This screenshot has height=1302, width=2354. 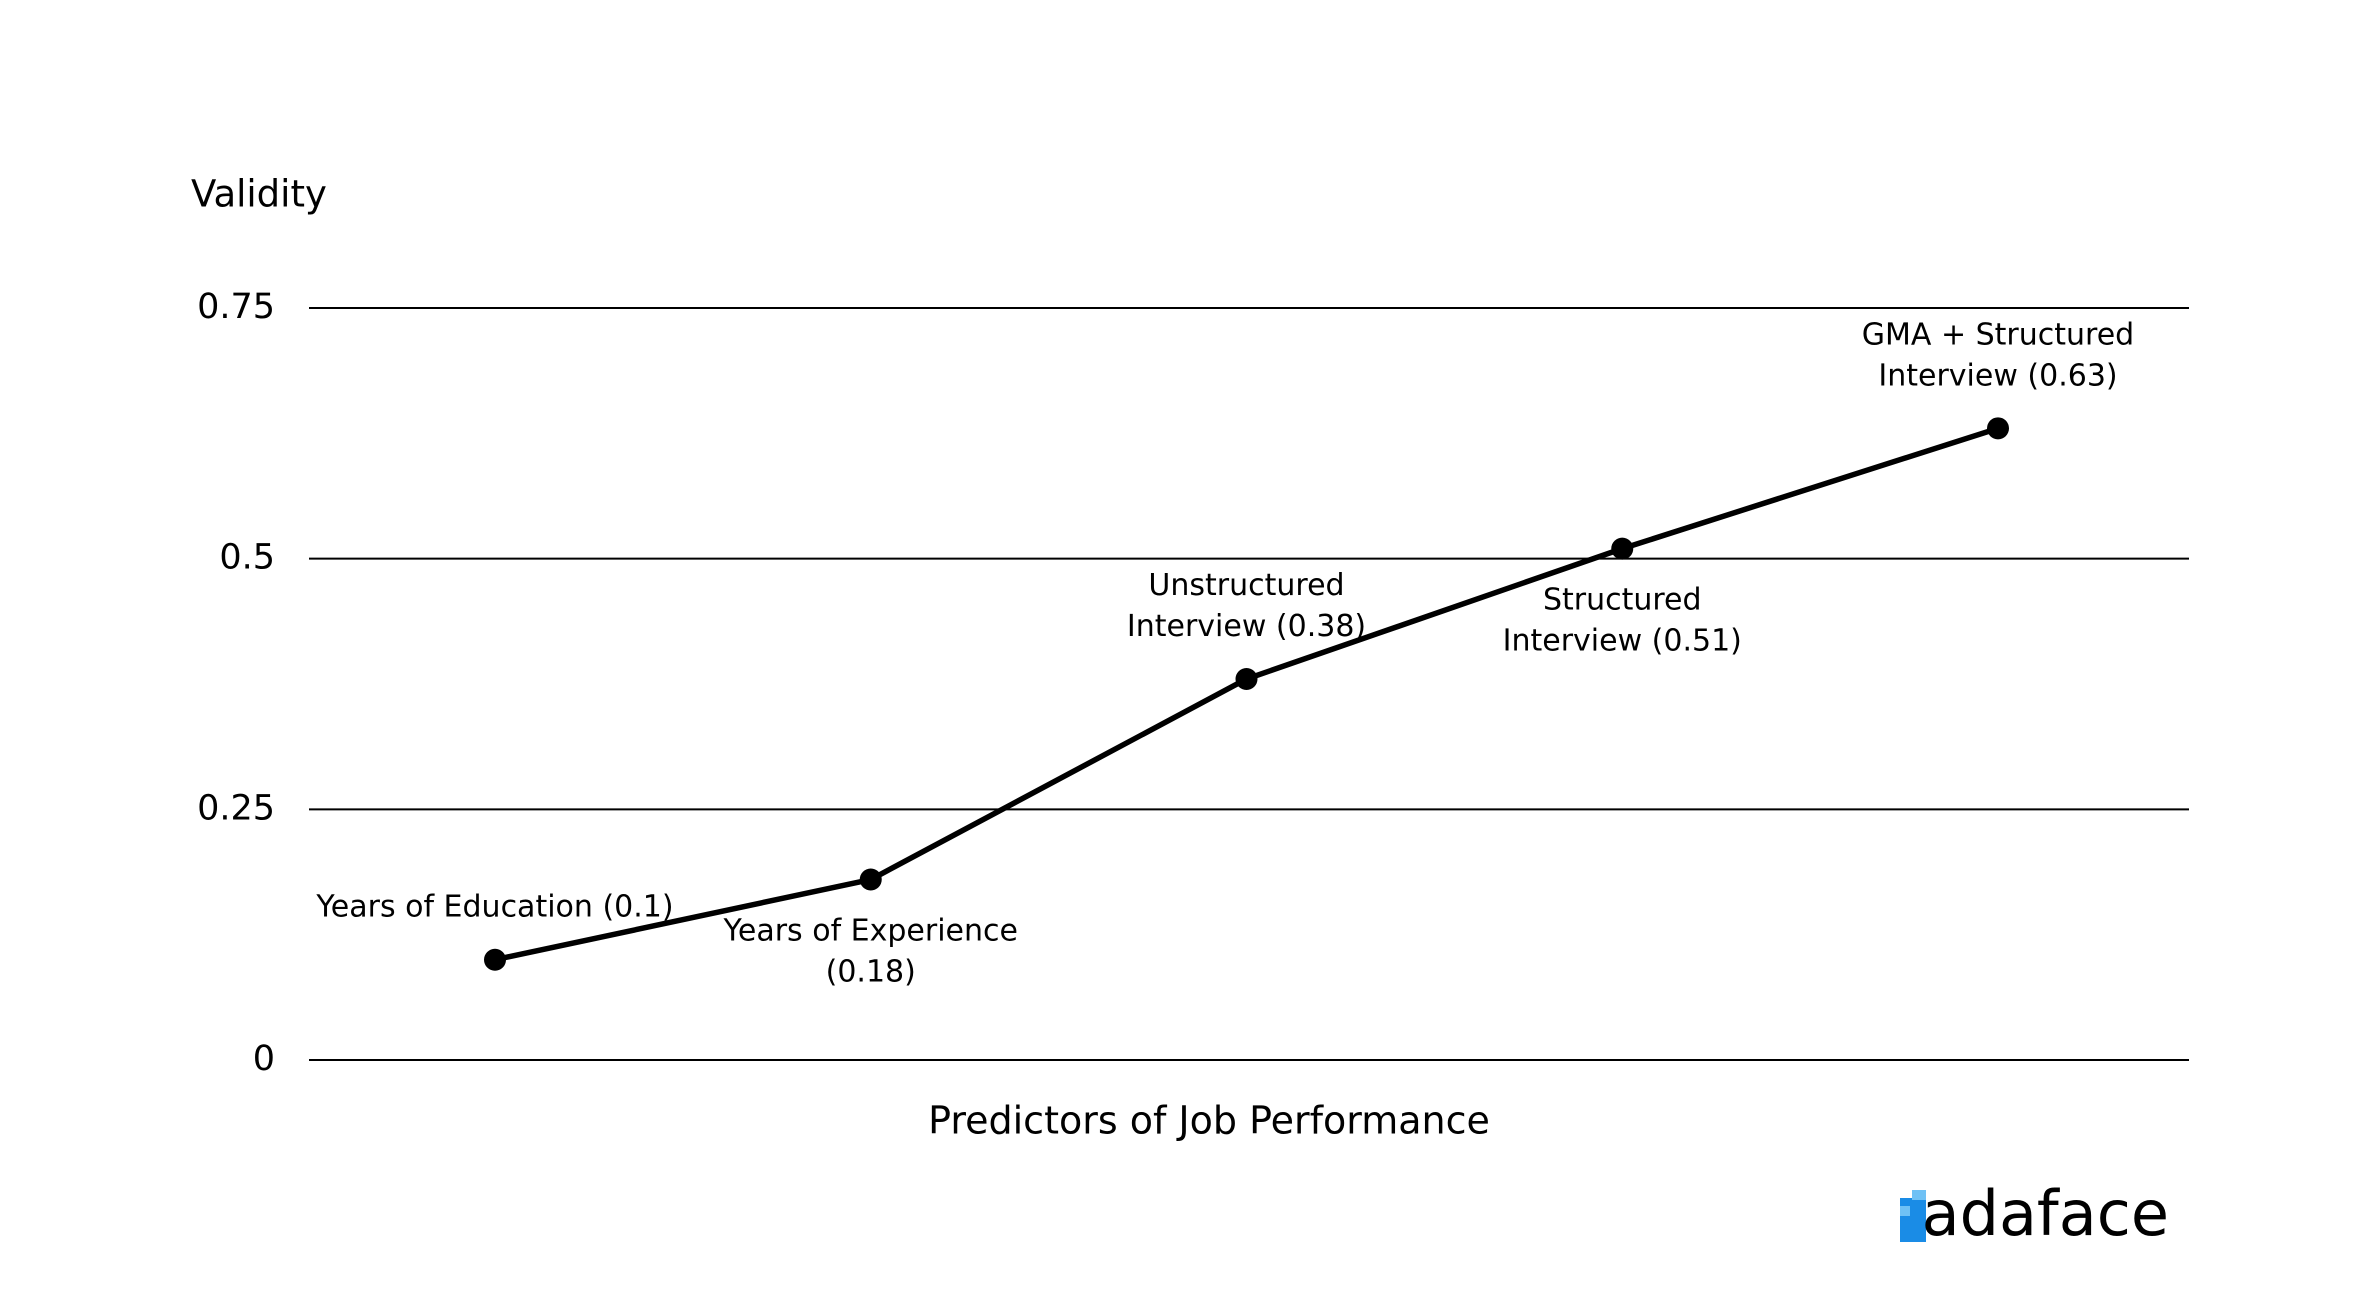 What do you see at coordinates (1209, 1121) in the screenshot?
I see `x-axis-title: Predictors of Job Performance` at bounding box center [1209, 1121].